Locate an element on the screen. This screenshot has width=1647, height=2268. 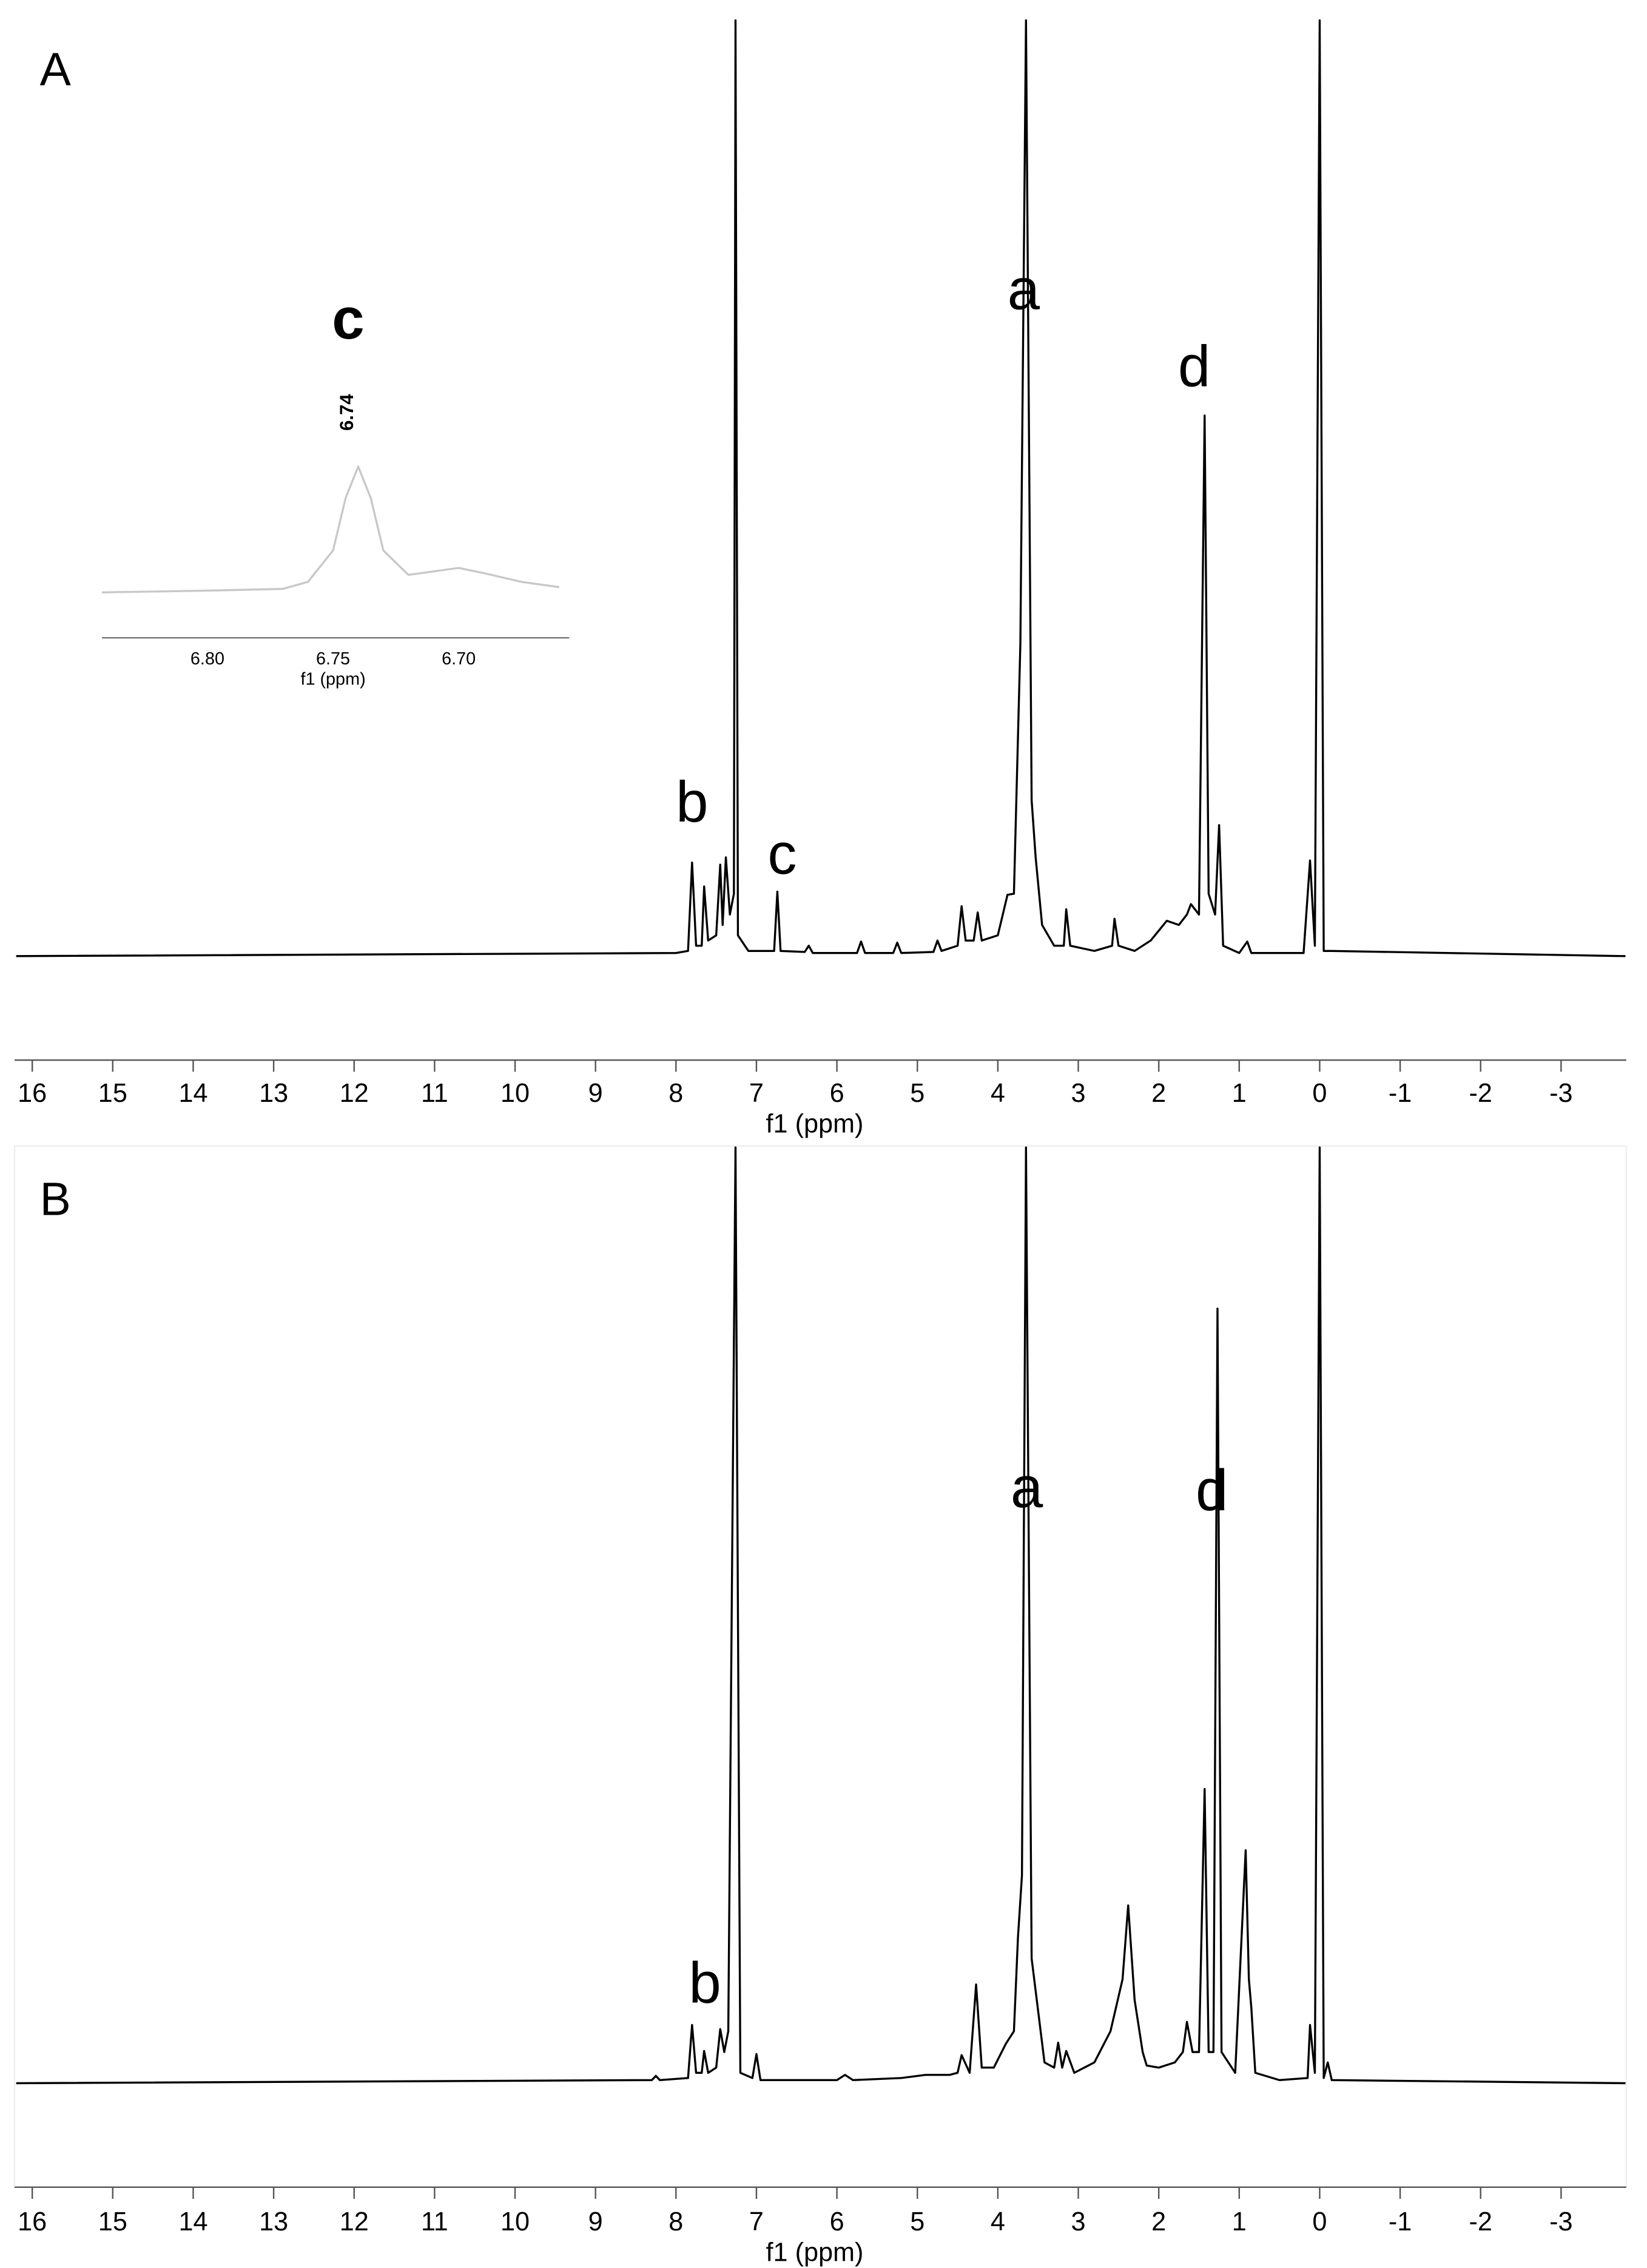
panel-label: A is located at coordinates (56, 69).